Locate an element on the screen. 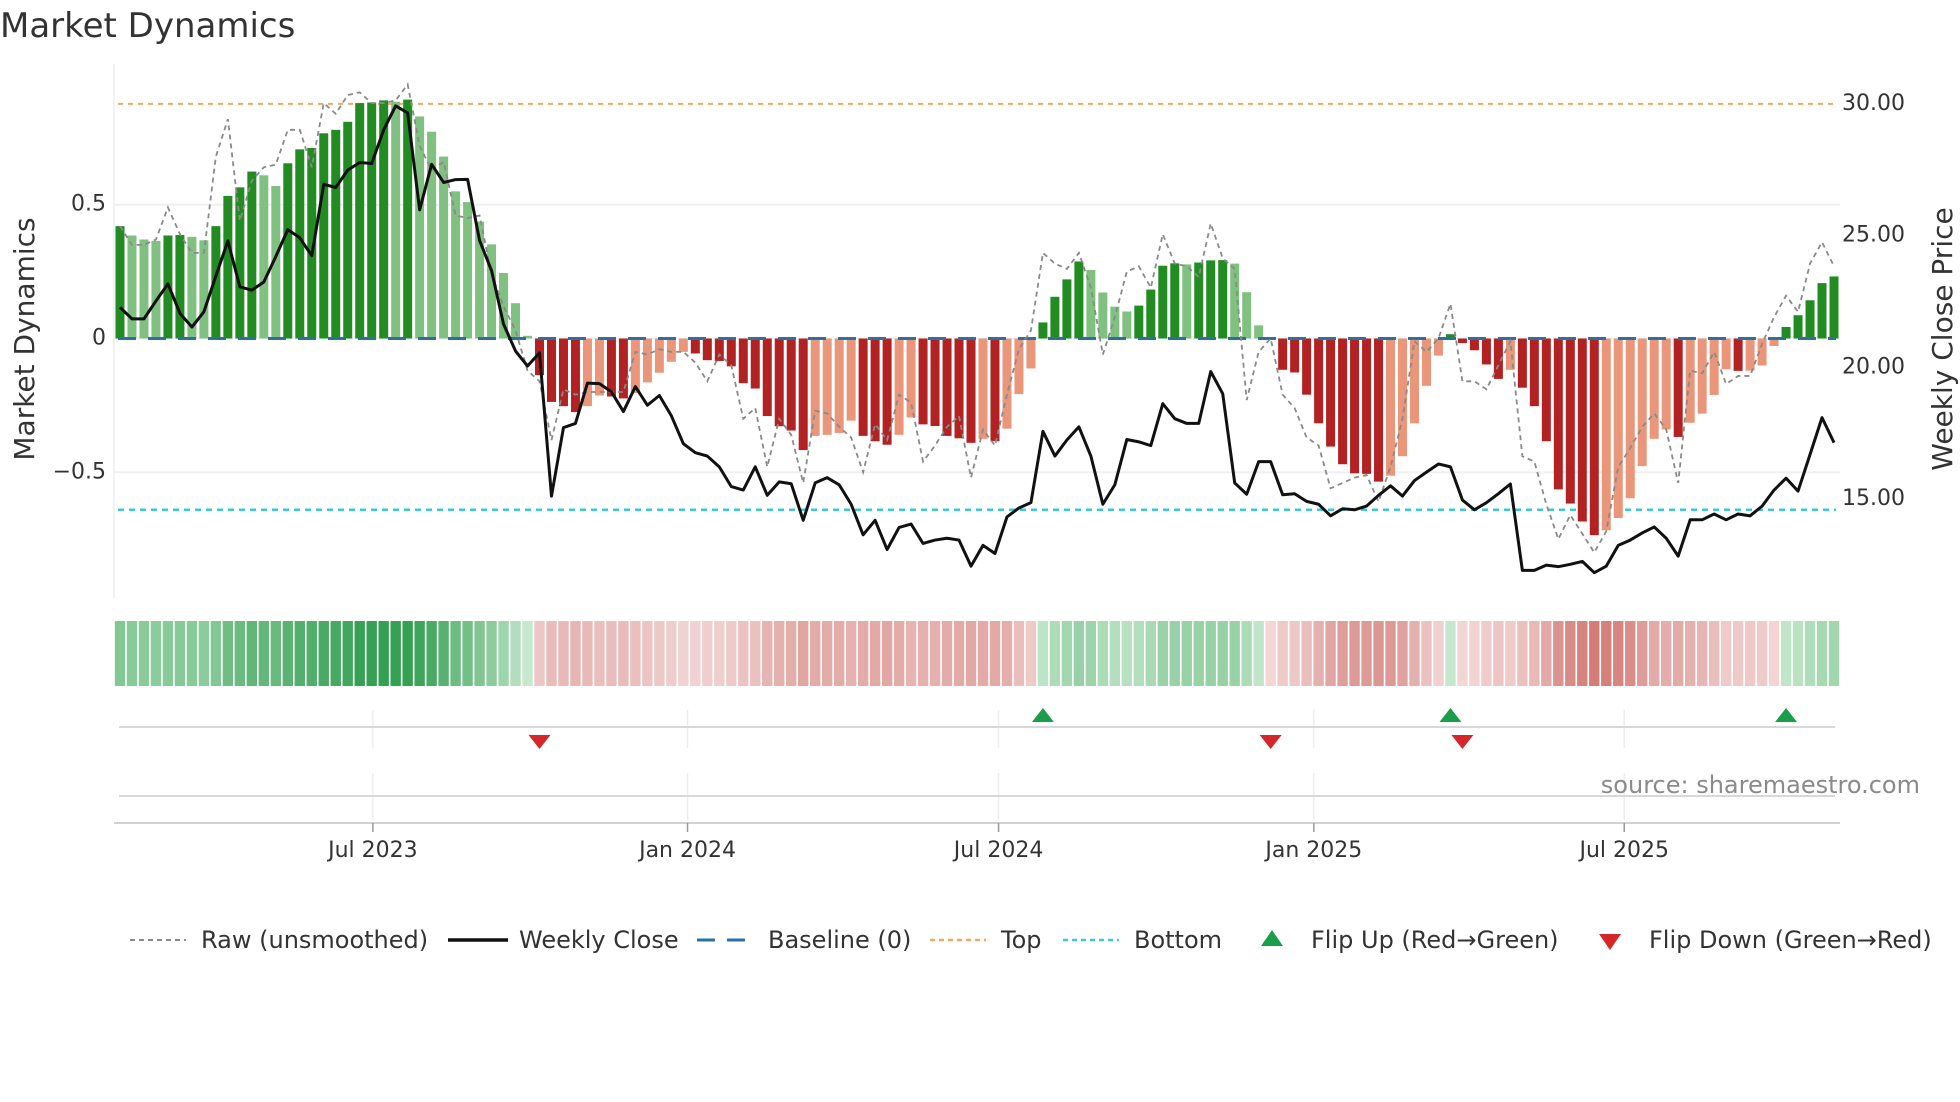  y-tick-label: 0.5 is located at coordinates (88, 204).